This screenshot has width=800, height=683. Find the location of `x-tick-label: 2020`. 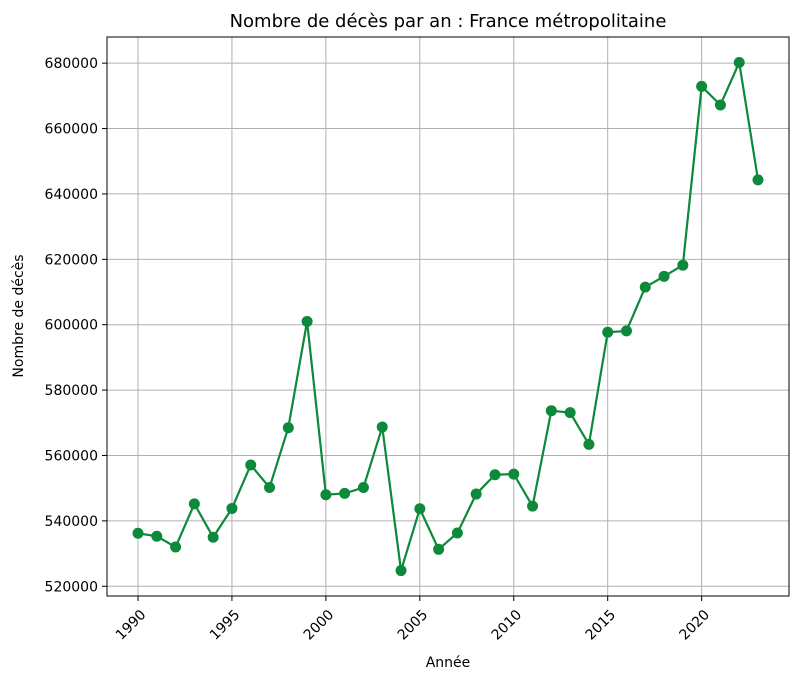

x-tick-label: 2020 is located at coordinates (695, 625).